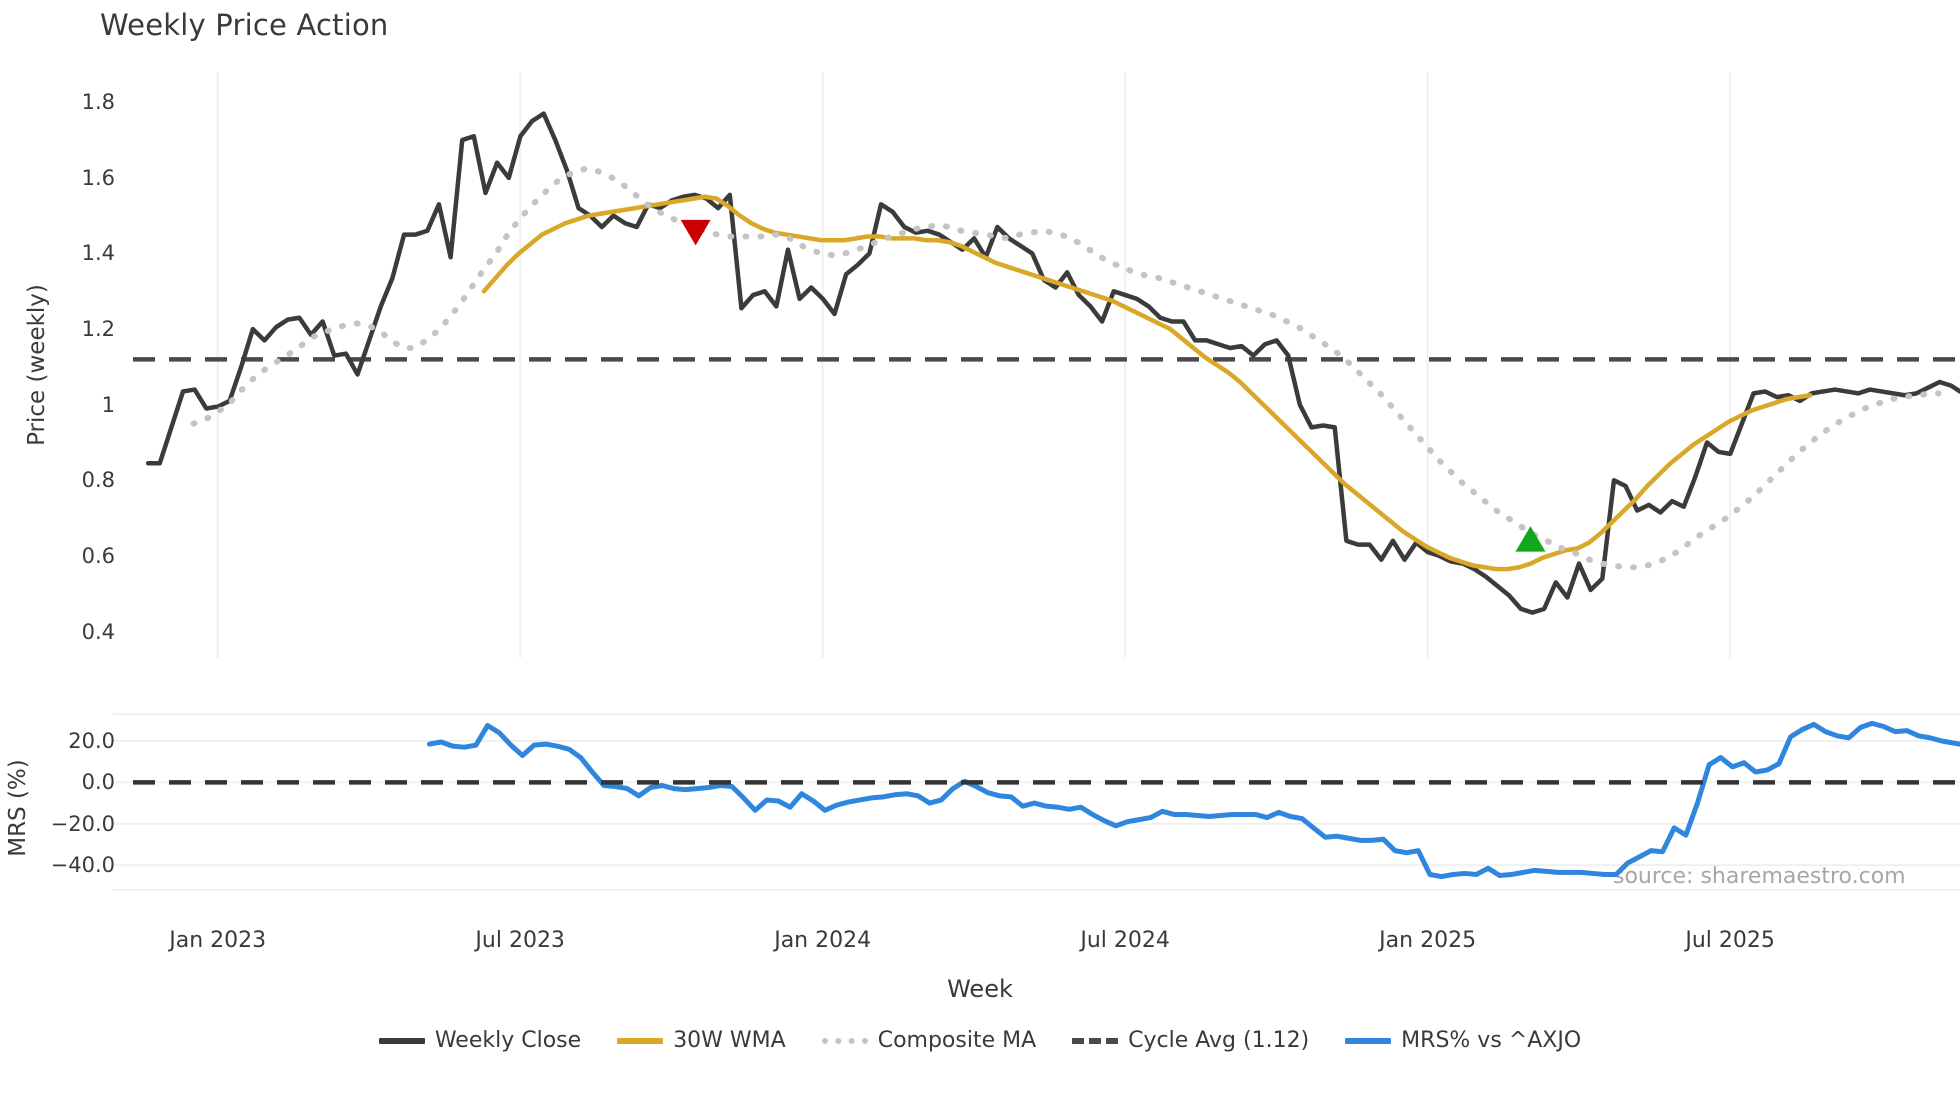 Image resolution: width=1960 pixels, height=1102 pixels. I want to click on legend-swatch-dashed-icon, so click(1095, 1040).